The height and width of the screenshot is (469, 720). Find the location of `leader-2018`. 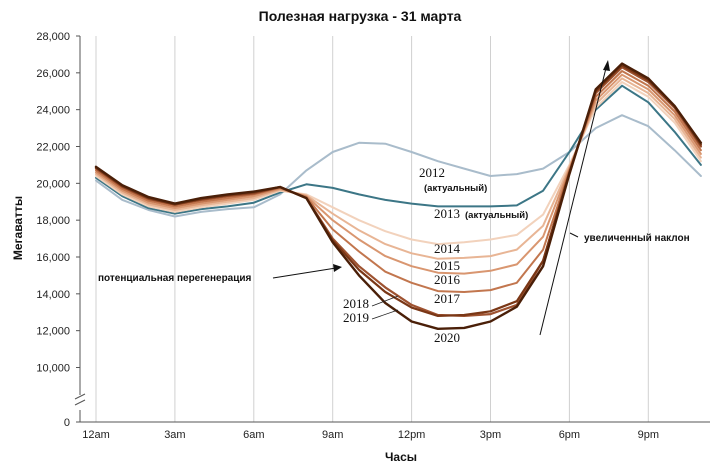

leader-2018 is located at coordinates (385, 301).